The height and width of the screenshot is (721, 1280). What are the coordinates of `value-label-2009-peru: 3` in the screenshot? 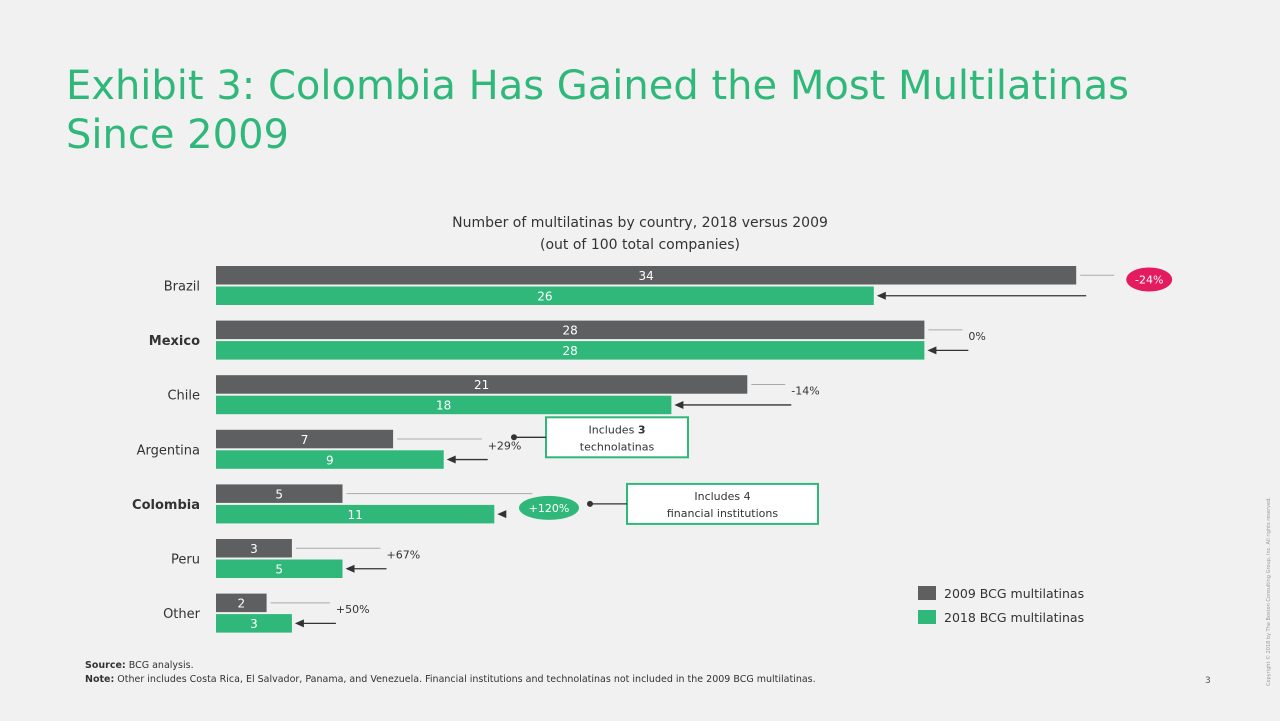 It's located at (254, 549).